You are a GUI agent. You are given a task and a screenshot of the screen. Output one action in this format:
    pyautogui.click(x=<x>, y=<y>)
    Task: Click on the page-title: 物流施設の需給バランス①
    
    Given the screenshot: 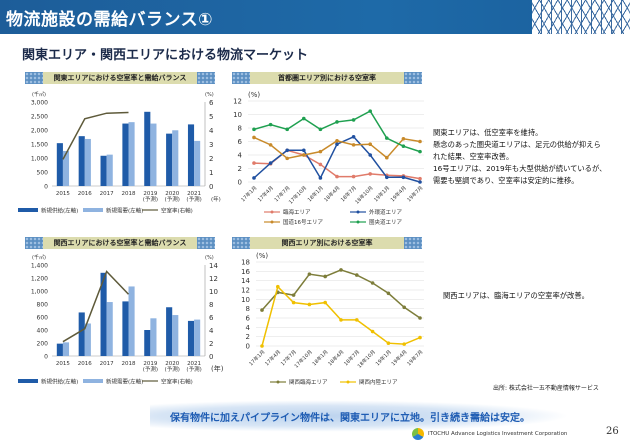 What is the action you would take?
    pyautogui.click(x=110, y=20)
    